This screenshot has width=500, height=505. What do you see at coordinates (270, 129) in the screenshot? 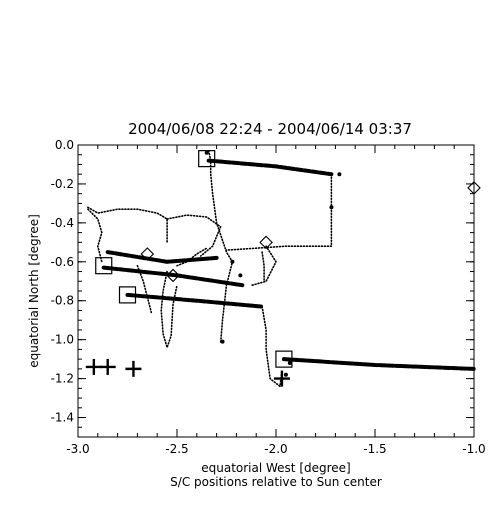
I see `chart-title: 2004/06/08 22:24 - 2004/06/14 03:37` at bounding box center [270, 129].